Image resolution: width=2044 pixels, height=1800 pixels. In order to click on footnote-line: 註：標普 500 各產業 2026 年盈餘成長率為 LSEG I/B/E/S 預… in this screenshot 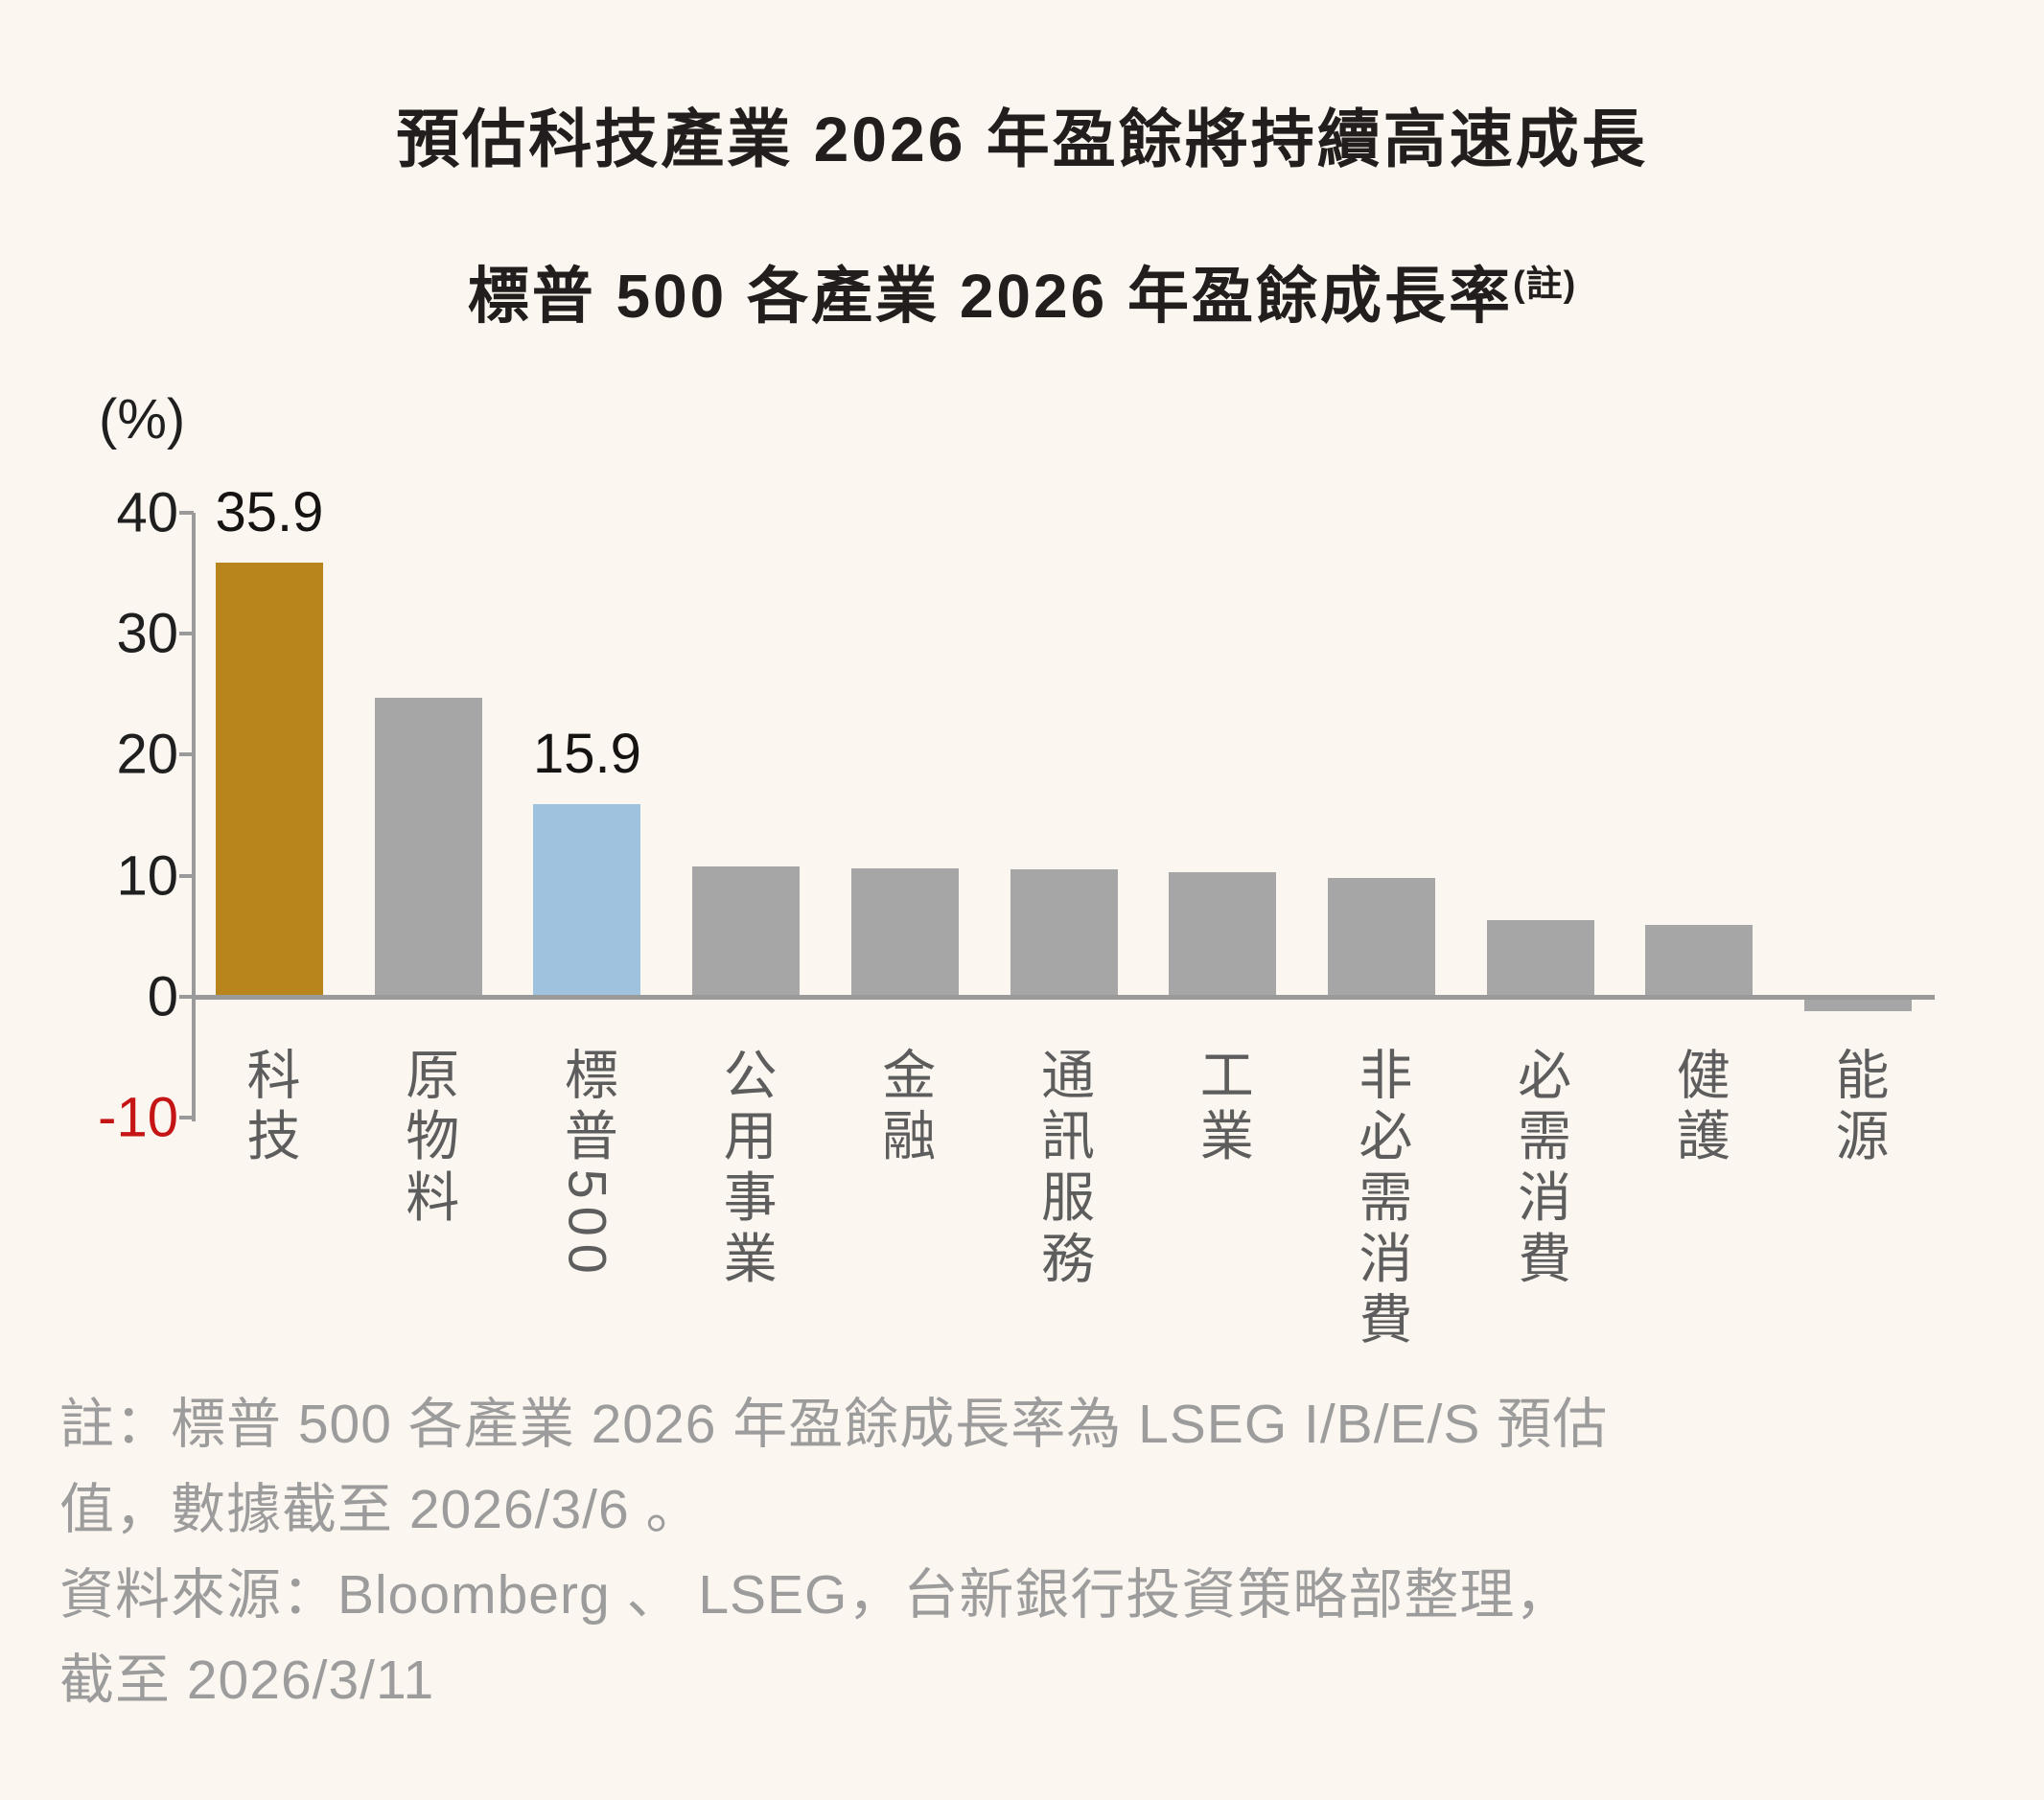, I will do `click(834, 1424)`.